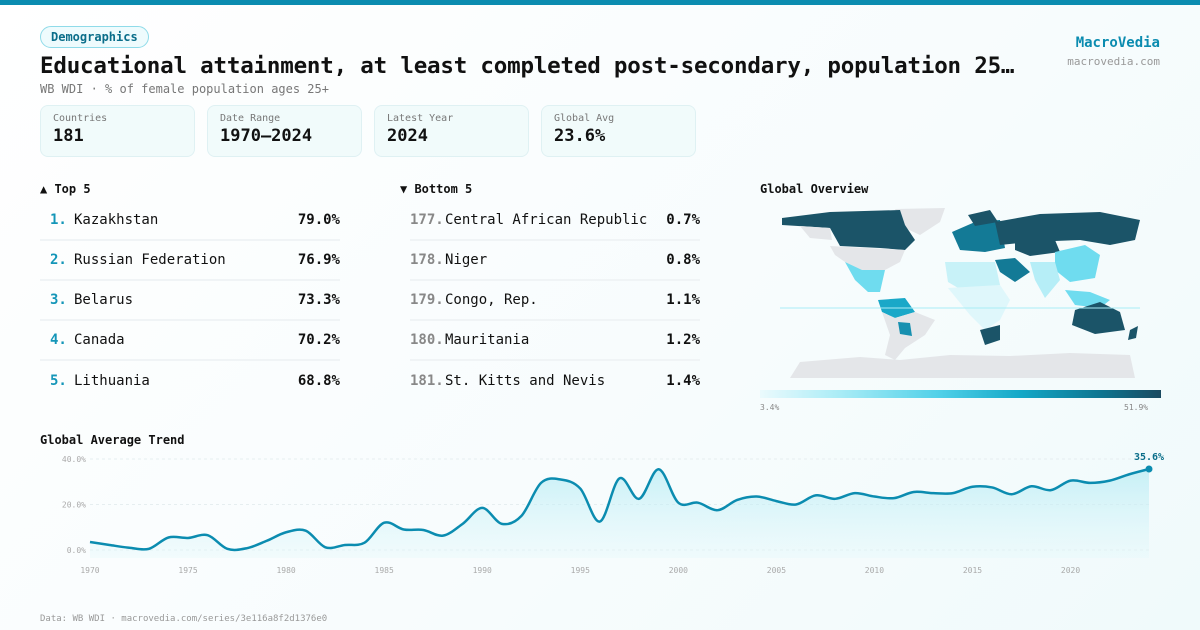  I want to click on stat-global-avg: Global Avg 23.6%, so click(618, 131).